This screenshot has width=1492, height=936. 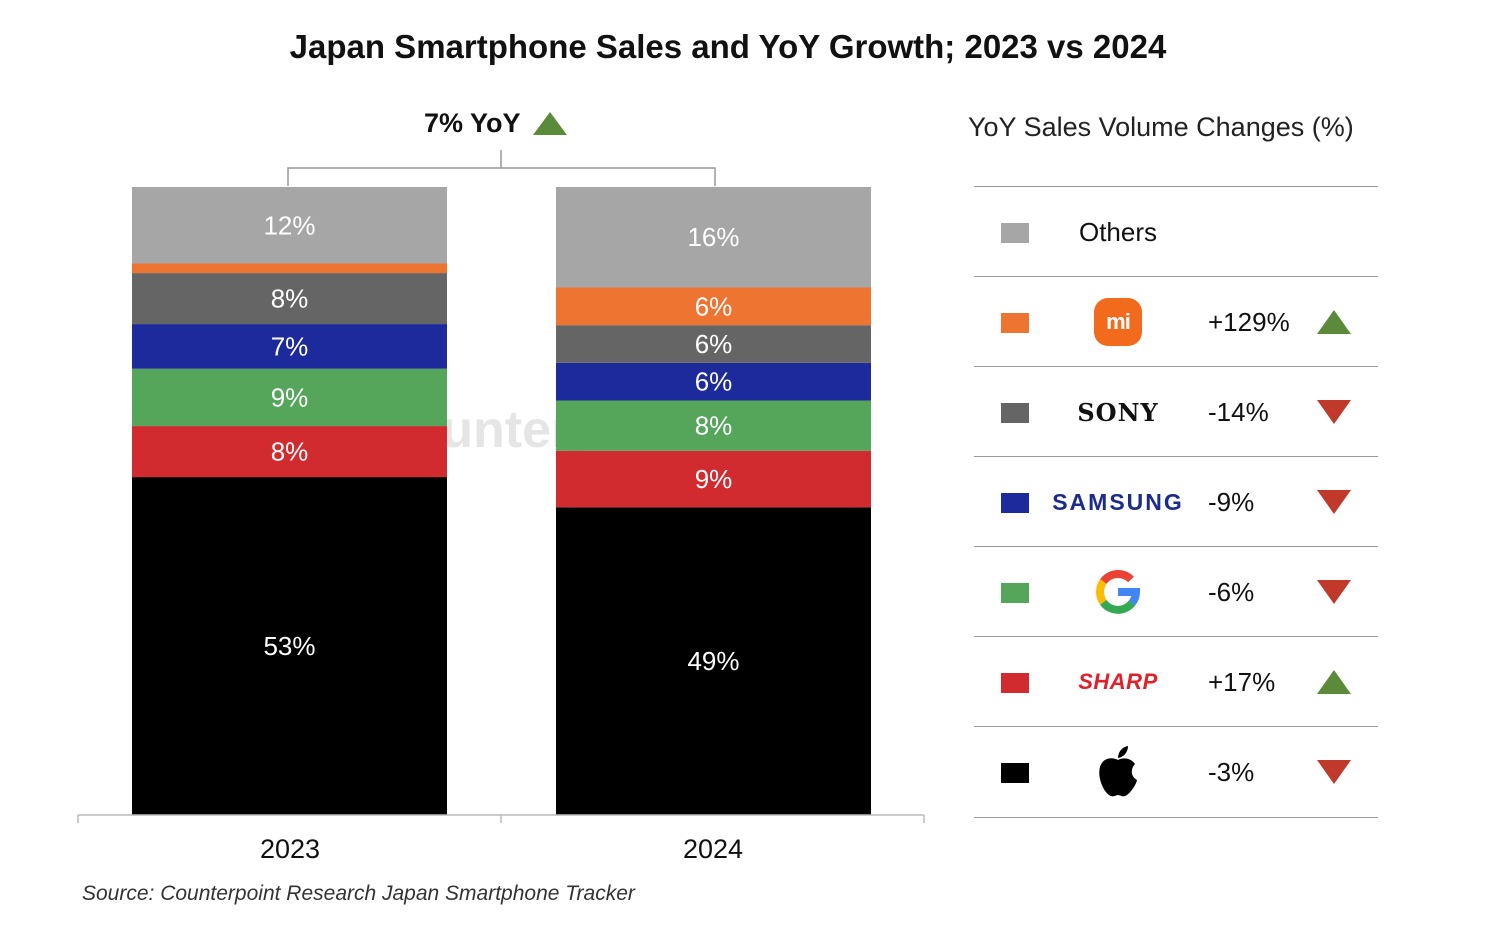 What do you see at coordinates (1231, 501) in the screenshot?
I see `change-value: -9%` at bounding box center [1231, 501].